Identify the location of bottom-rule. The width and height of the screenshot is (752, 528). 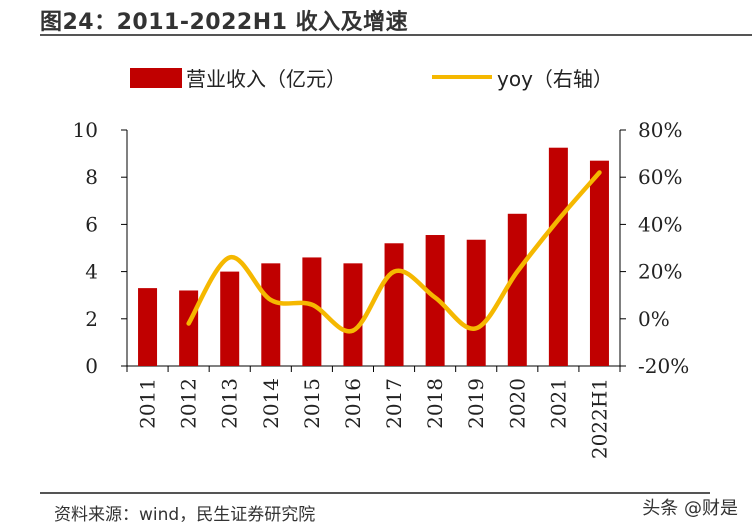
(375, 493).